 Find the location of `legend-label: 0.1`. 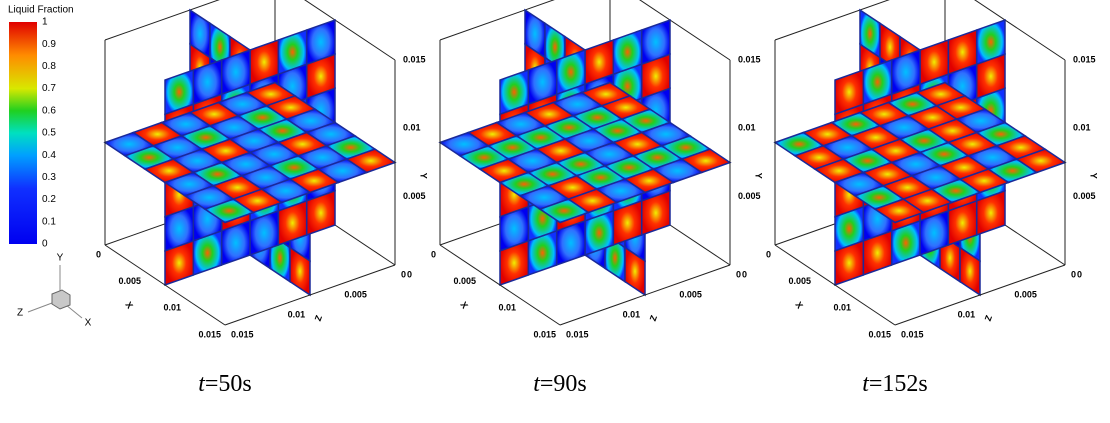

legend-label: 0.1 is located at coordinates (49, 221).